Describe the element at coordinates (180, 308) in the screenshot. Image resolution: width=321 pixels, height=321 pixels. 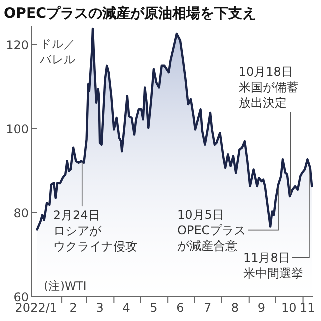
I see `x-tick-label: 6` at that location.